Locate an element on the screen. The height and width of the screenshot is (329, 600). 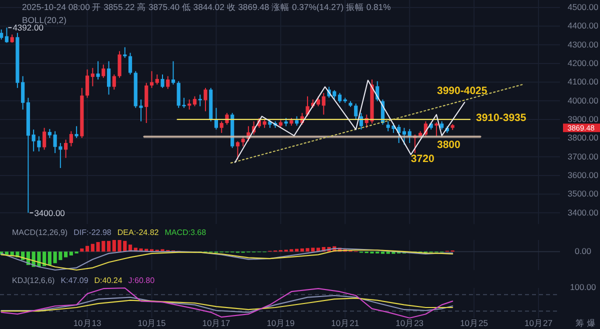
series-label: J:60.80 is located at coordinates (142, 280).